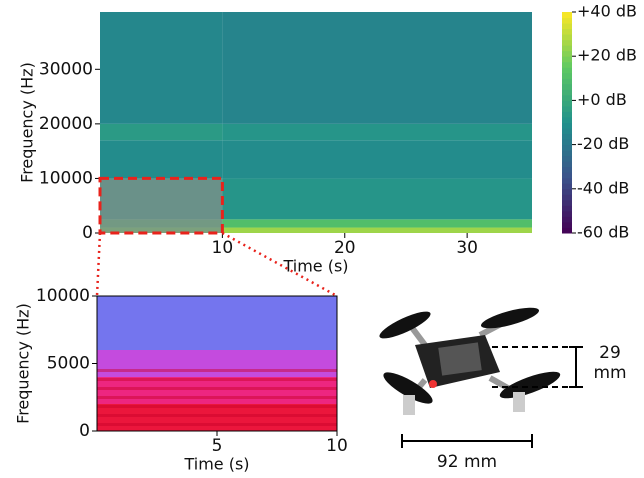 This screenshot has width=644, height=478. What do you see at coordinates (66, 124) in the screenshot?
I see `y-tick-label: 20000` at bounding box center [66, 124].